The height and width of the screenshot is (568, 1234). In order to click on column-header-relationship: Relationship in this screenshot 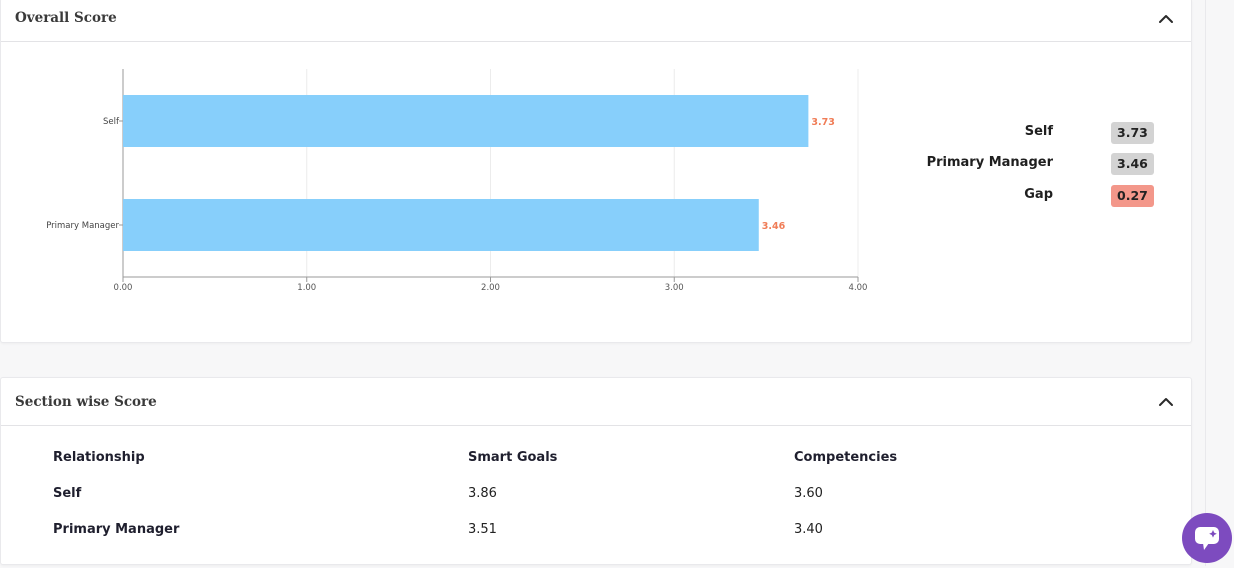, I will do `click(99, 457)`.